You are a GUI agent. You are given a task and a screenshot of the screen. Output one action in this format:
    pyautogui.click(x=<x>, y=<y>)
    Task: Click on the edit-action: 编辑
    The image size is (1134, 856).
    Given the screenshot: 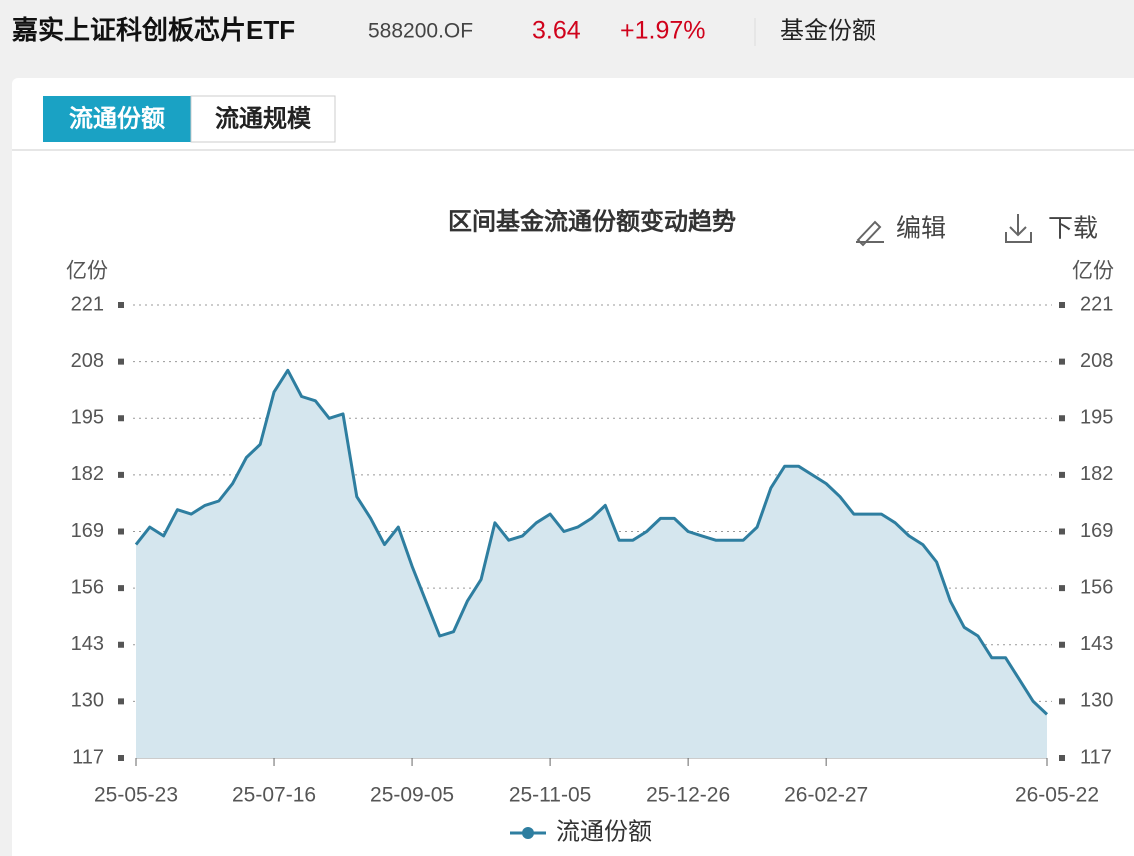 What is the action you would take?
    pyautogui.click(x=921, y=229)
    